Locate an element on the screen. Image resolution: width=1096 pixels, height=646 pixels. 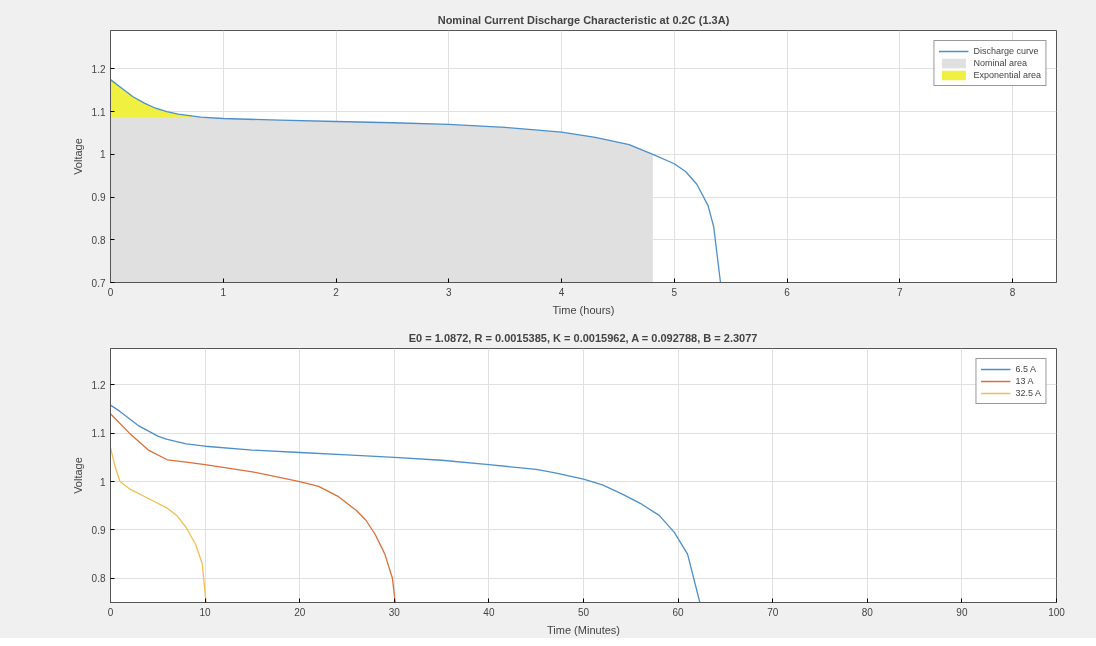
x-tick-label: 2 is located at coordinates (336, 292).